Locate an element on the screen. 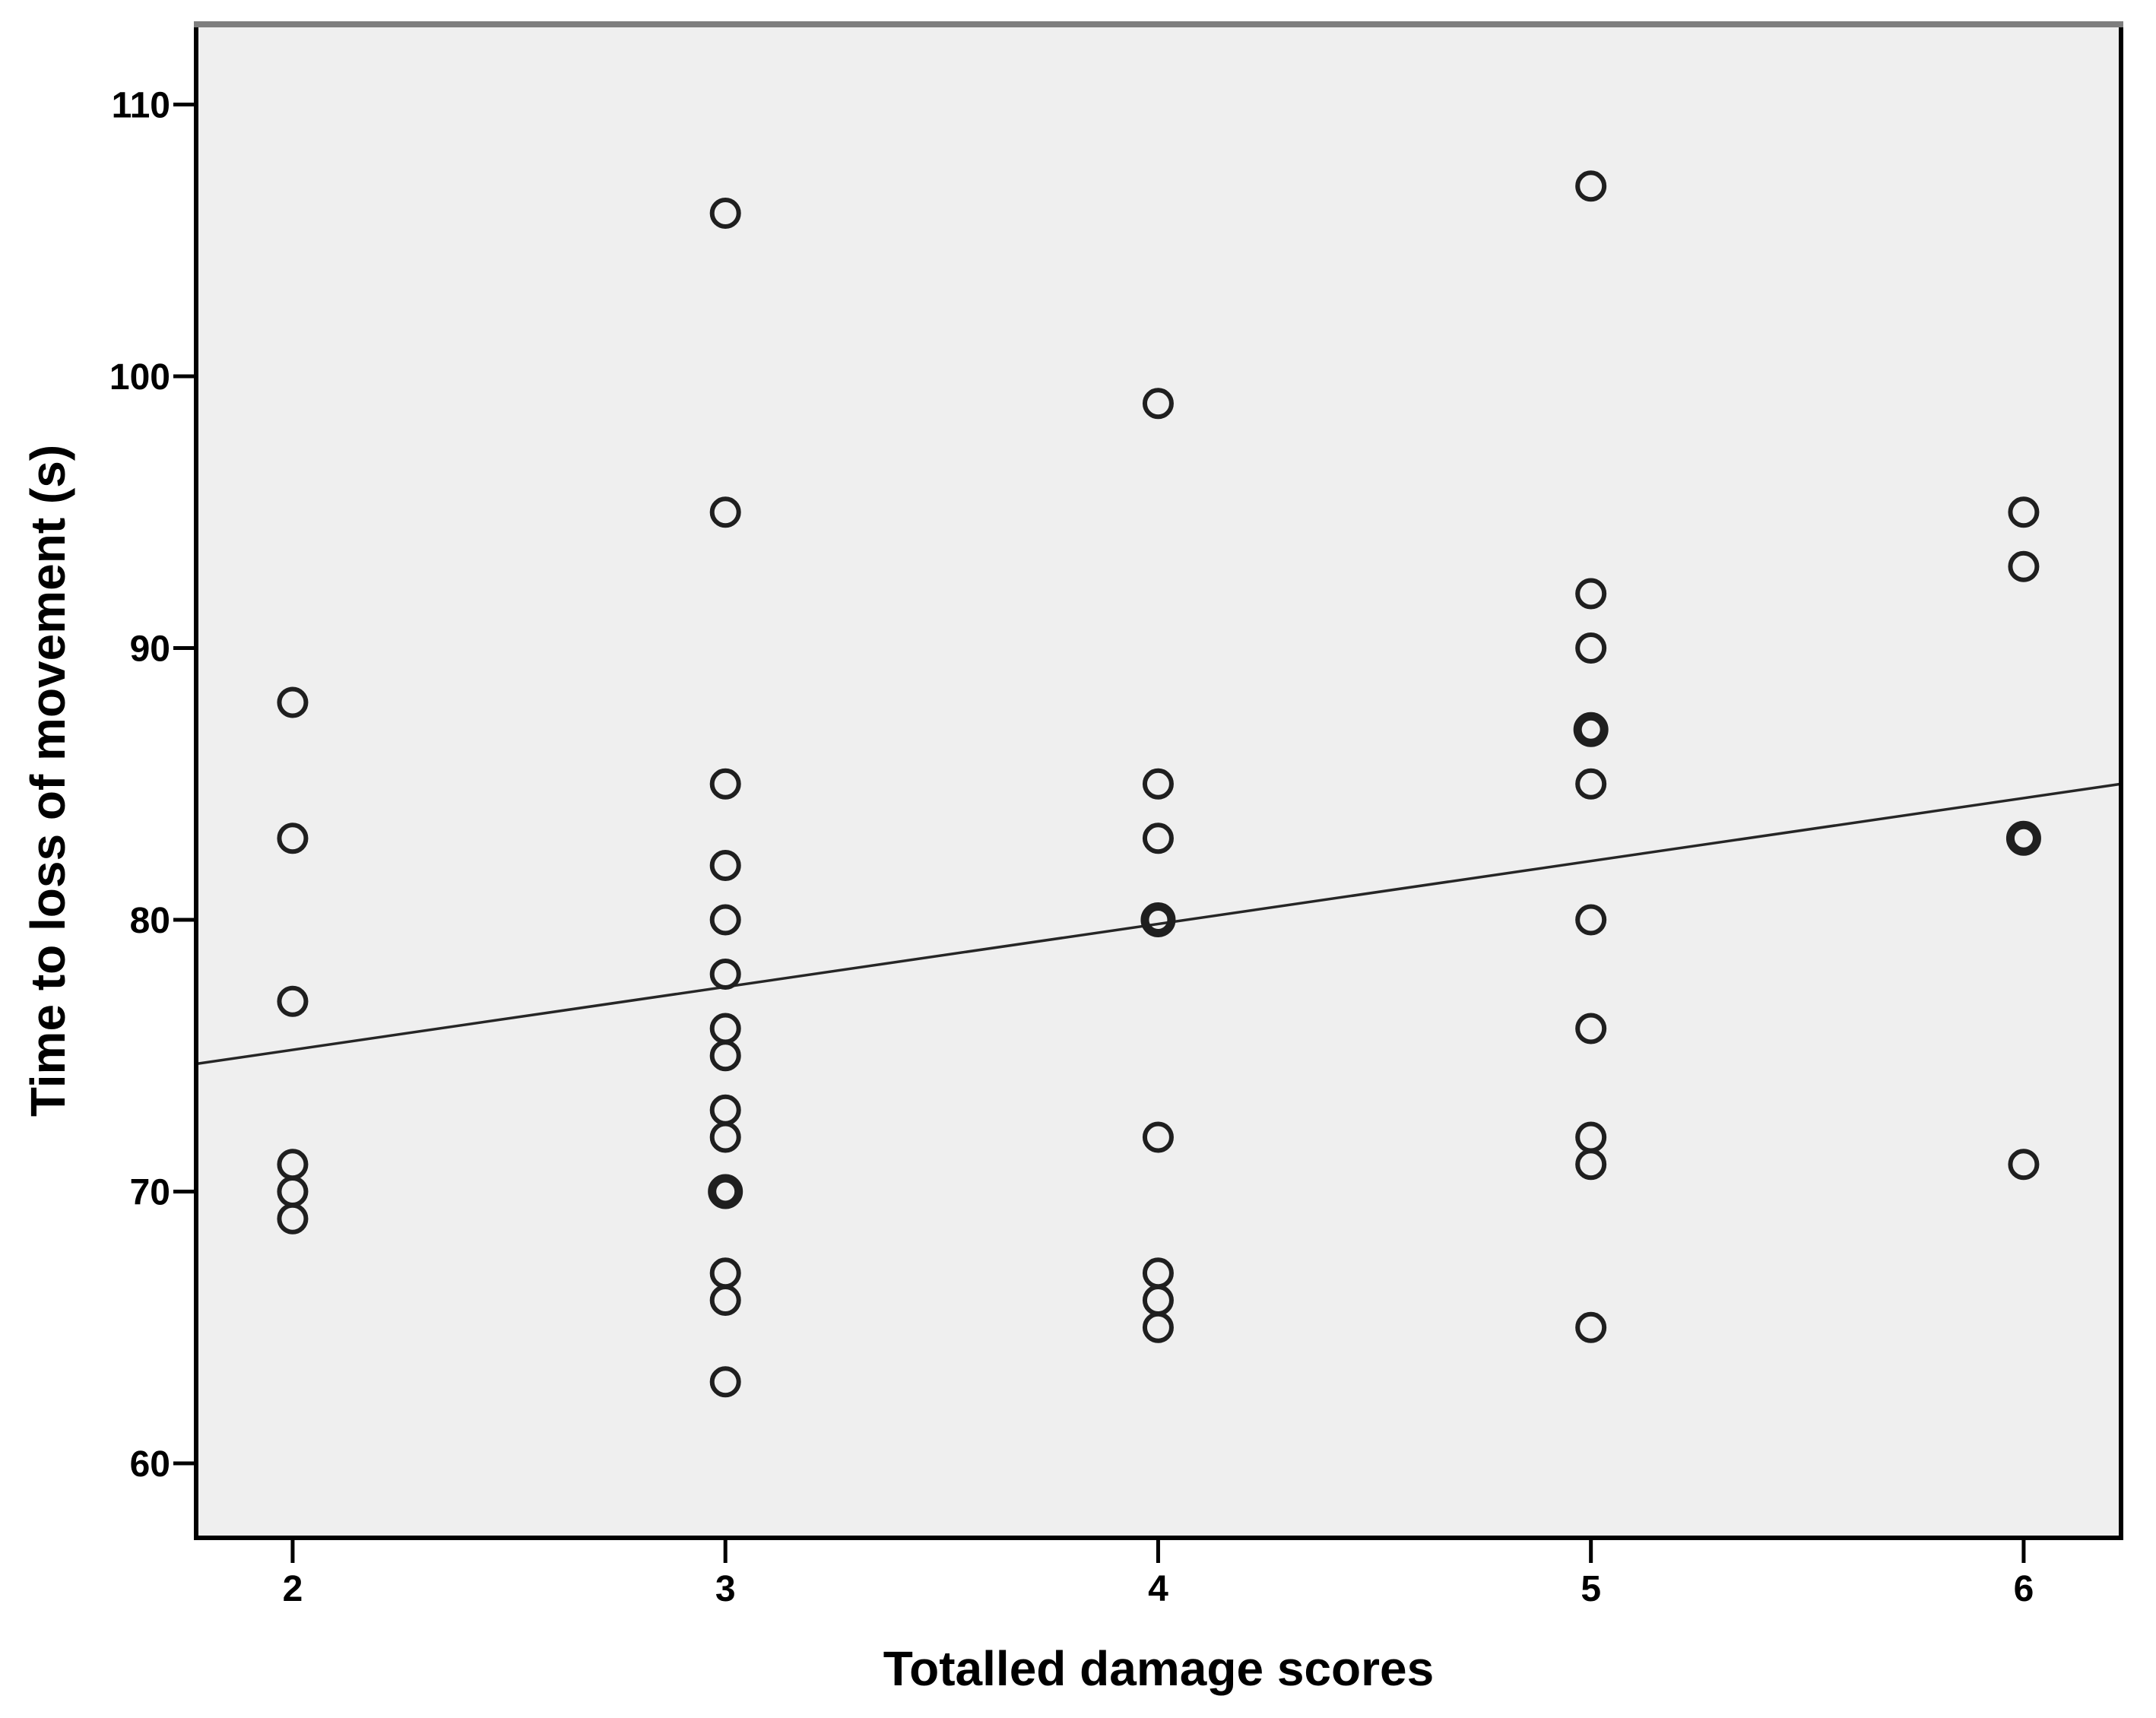  x-tick-label-5: 5 is located at coordinates (1591, 1589).